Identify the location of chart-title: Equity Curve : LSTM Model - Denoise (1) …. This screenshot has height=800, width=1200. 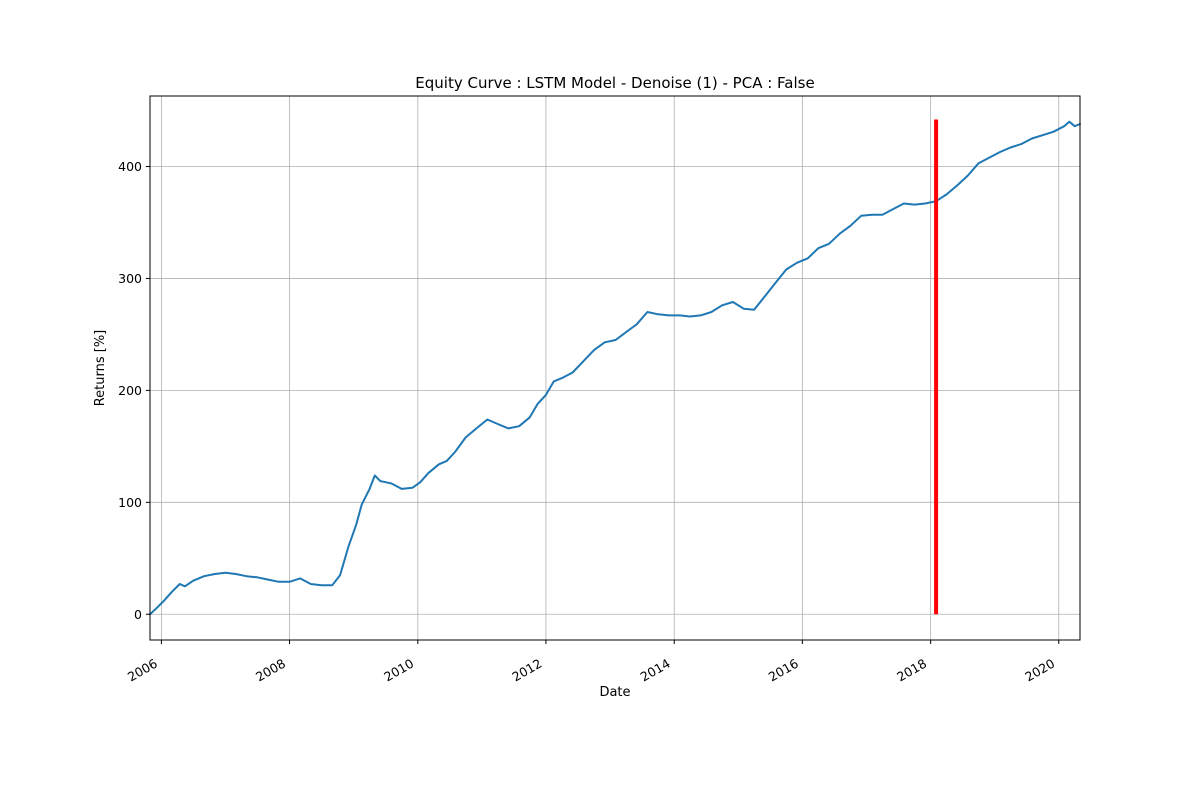
(614, 83).